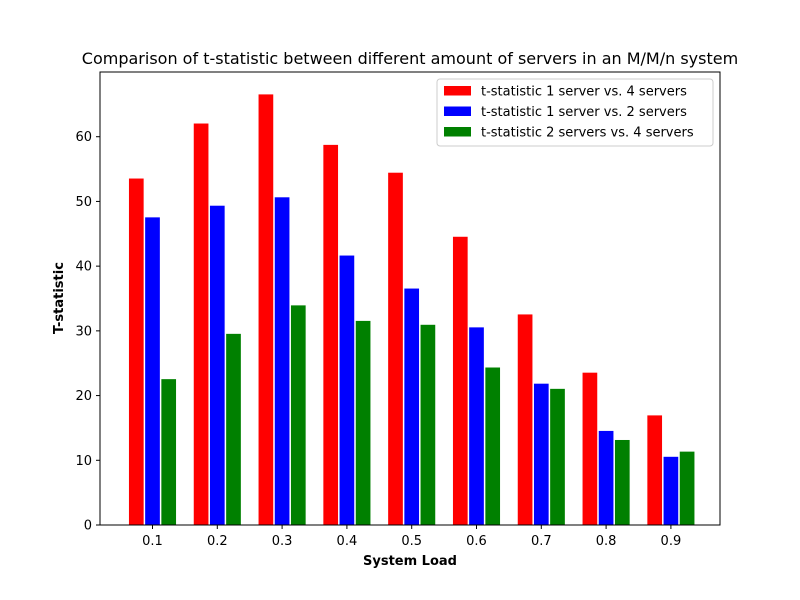 Image resolution: width=800 pixels, height=600 pixels. What do you see at coordinates (152, 371) in the screenshot?
I see `bar-series-2-0.1` at bounding box center [152, 371].